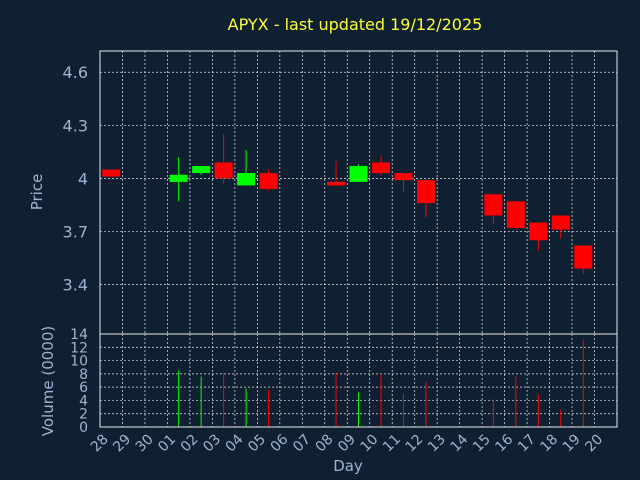  I want to click on day-x-tick-label: 05, so click(257, 443).